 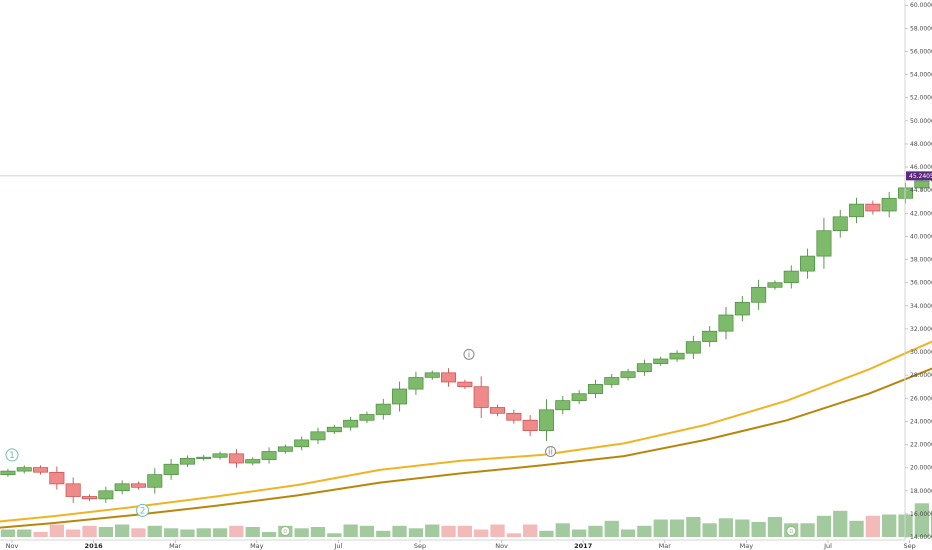 What do you see at coordinates (583, 546) in the screenshot?
I see `x-tick-label: 2017` at bounding box center [583, 546].